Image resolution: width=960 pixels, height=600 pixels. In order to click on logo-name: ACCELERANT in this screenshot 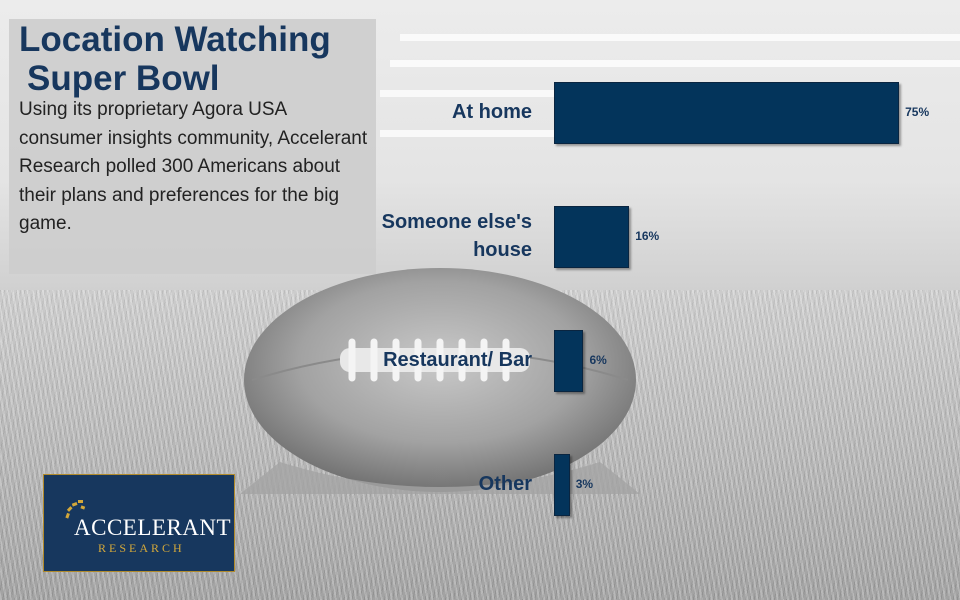, I will do `click(153, 527)`.